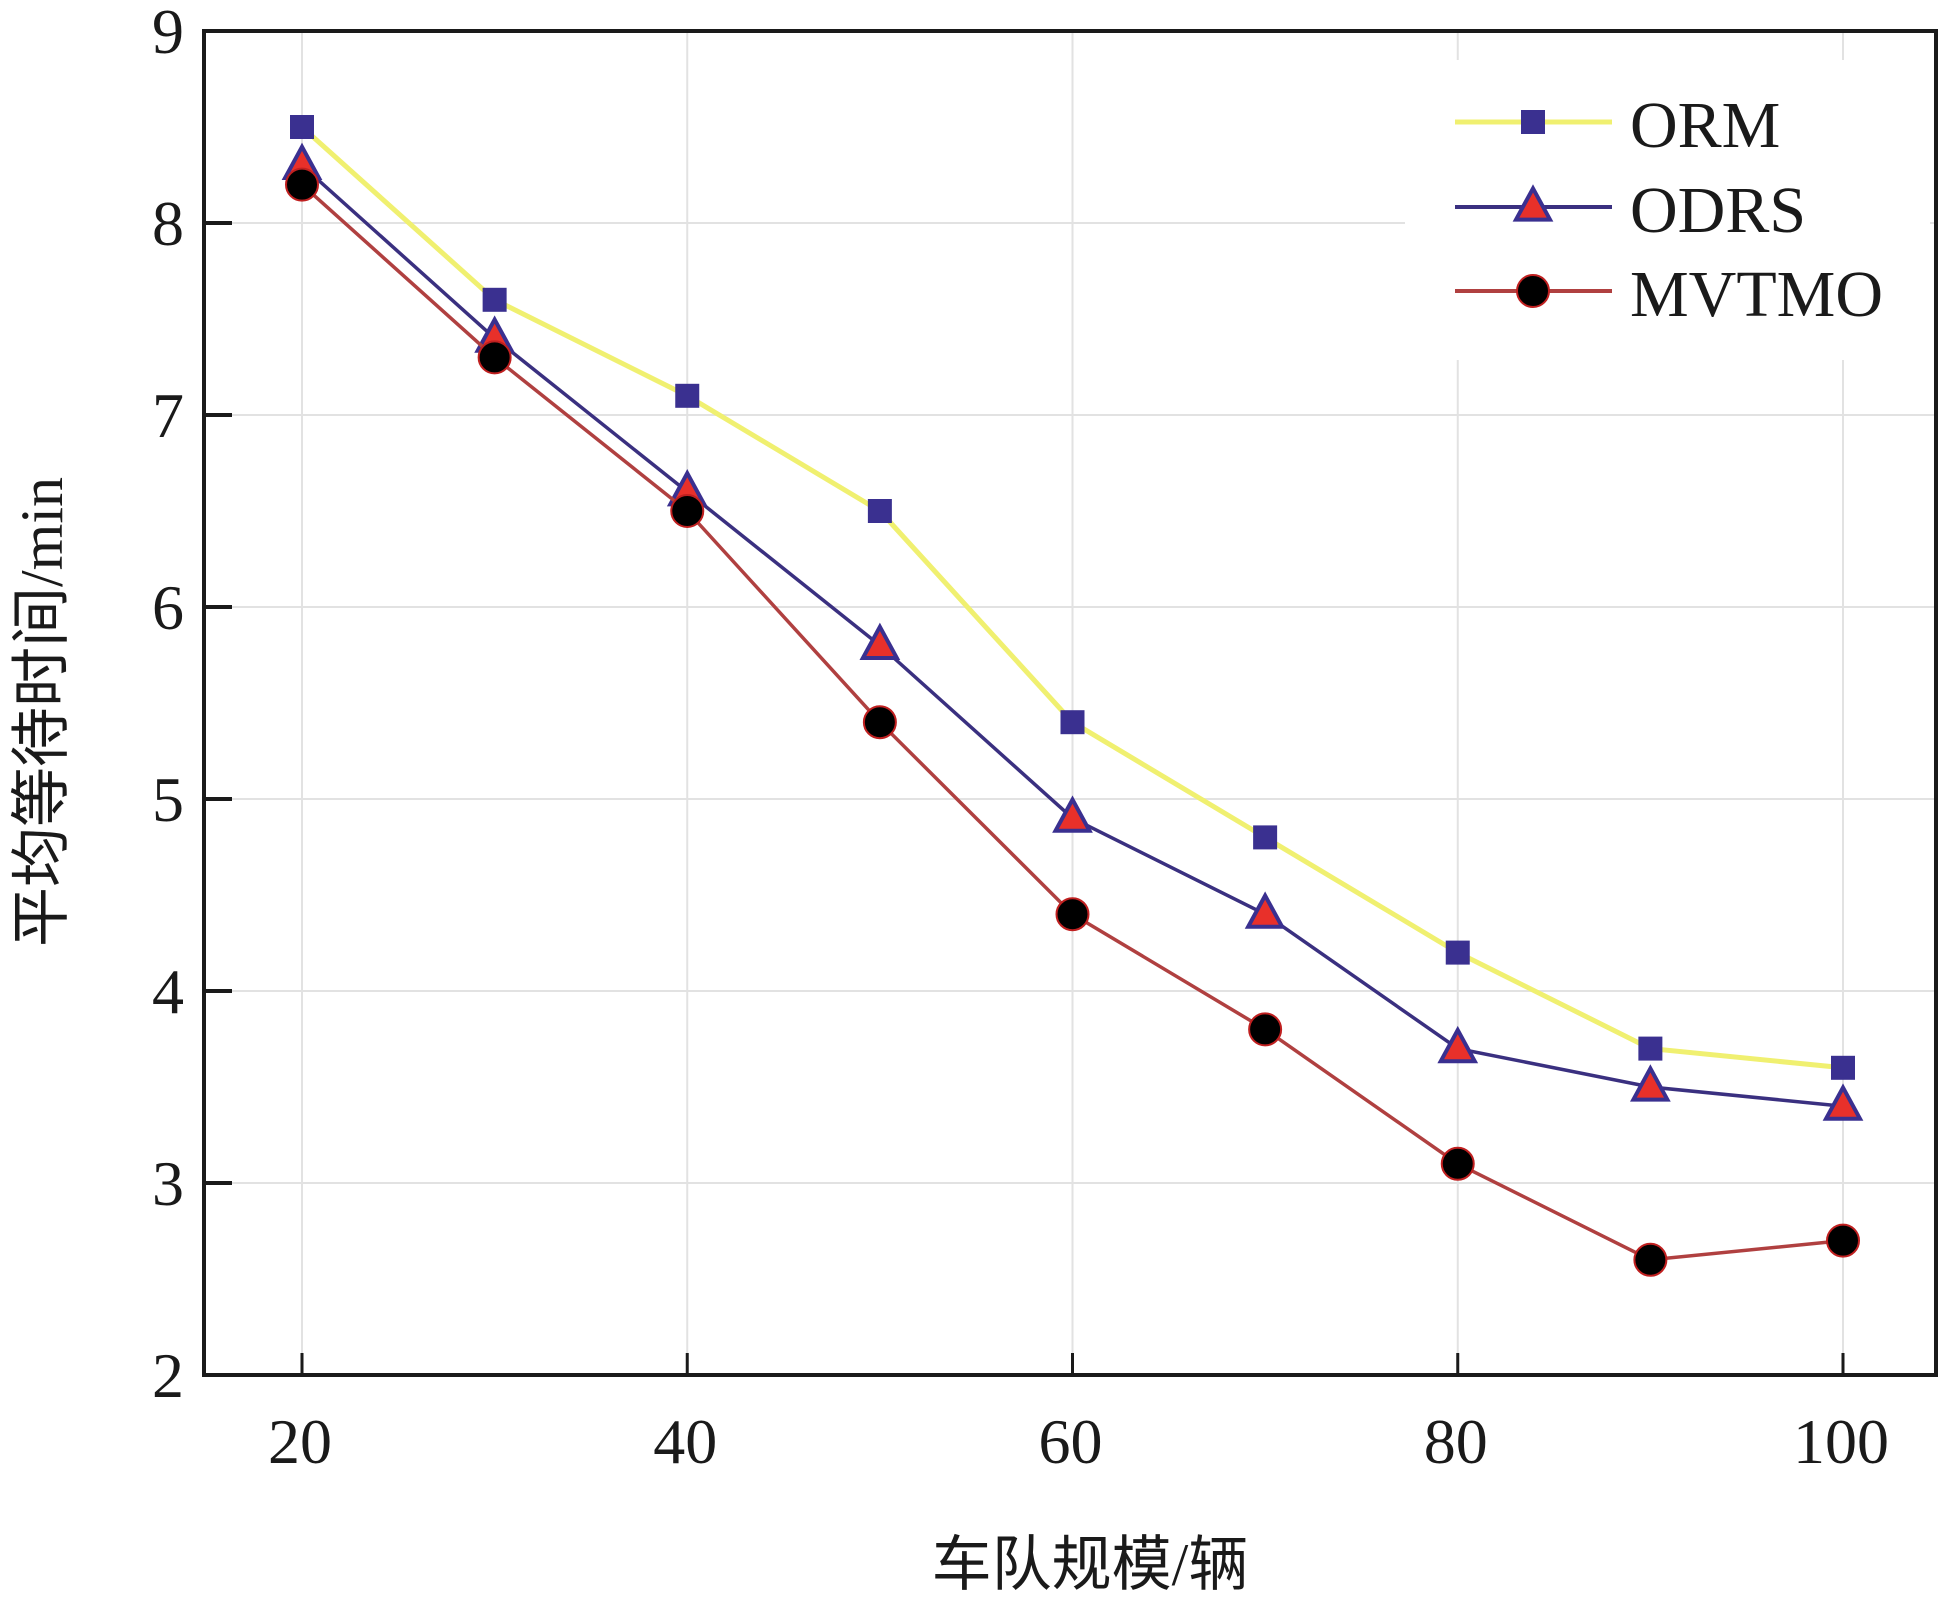 The height and width of the screenshot is (1603, 1942). What do you see at coordinates (168, 33) in the screenshot?
I see `y-tick-label: 9` at bounding box center [168, 33].